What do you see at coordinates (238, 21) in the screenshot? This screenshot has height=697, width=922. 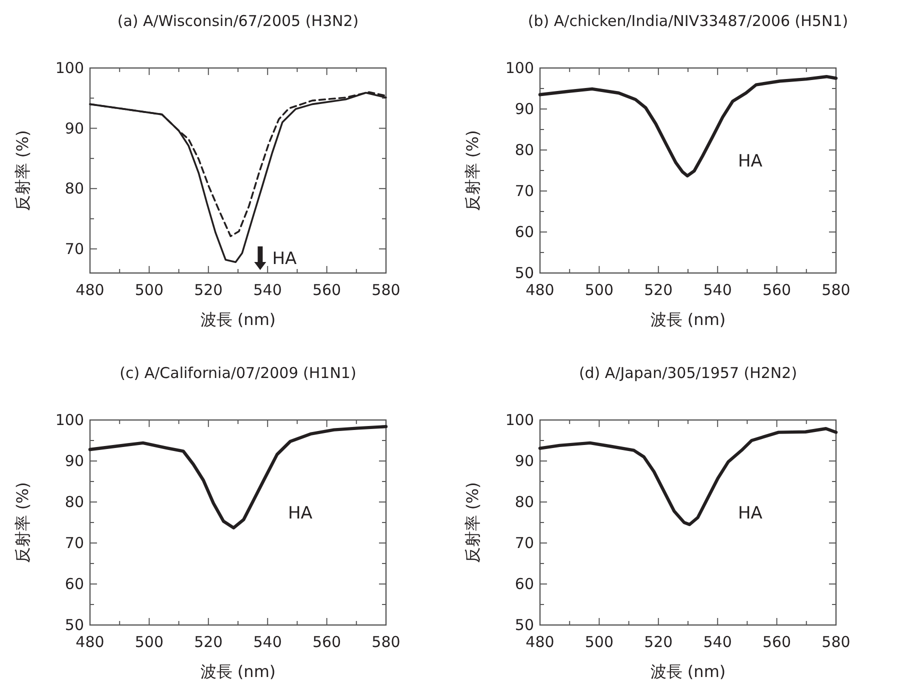 I see `chart-title: (a) A/Wisconsin/67/2005 (H3N2)` at bounding box center [238, 21].